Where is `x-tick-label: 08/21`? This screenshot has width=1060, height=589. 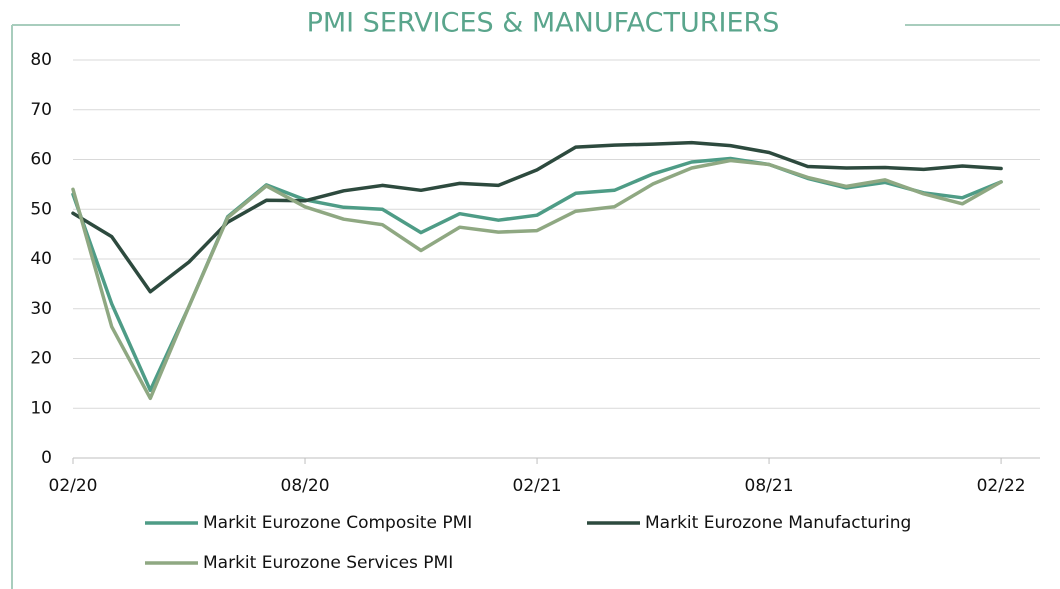
x-tick-label: 08/21 is located at coordinates (769, 486).